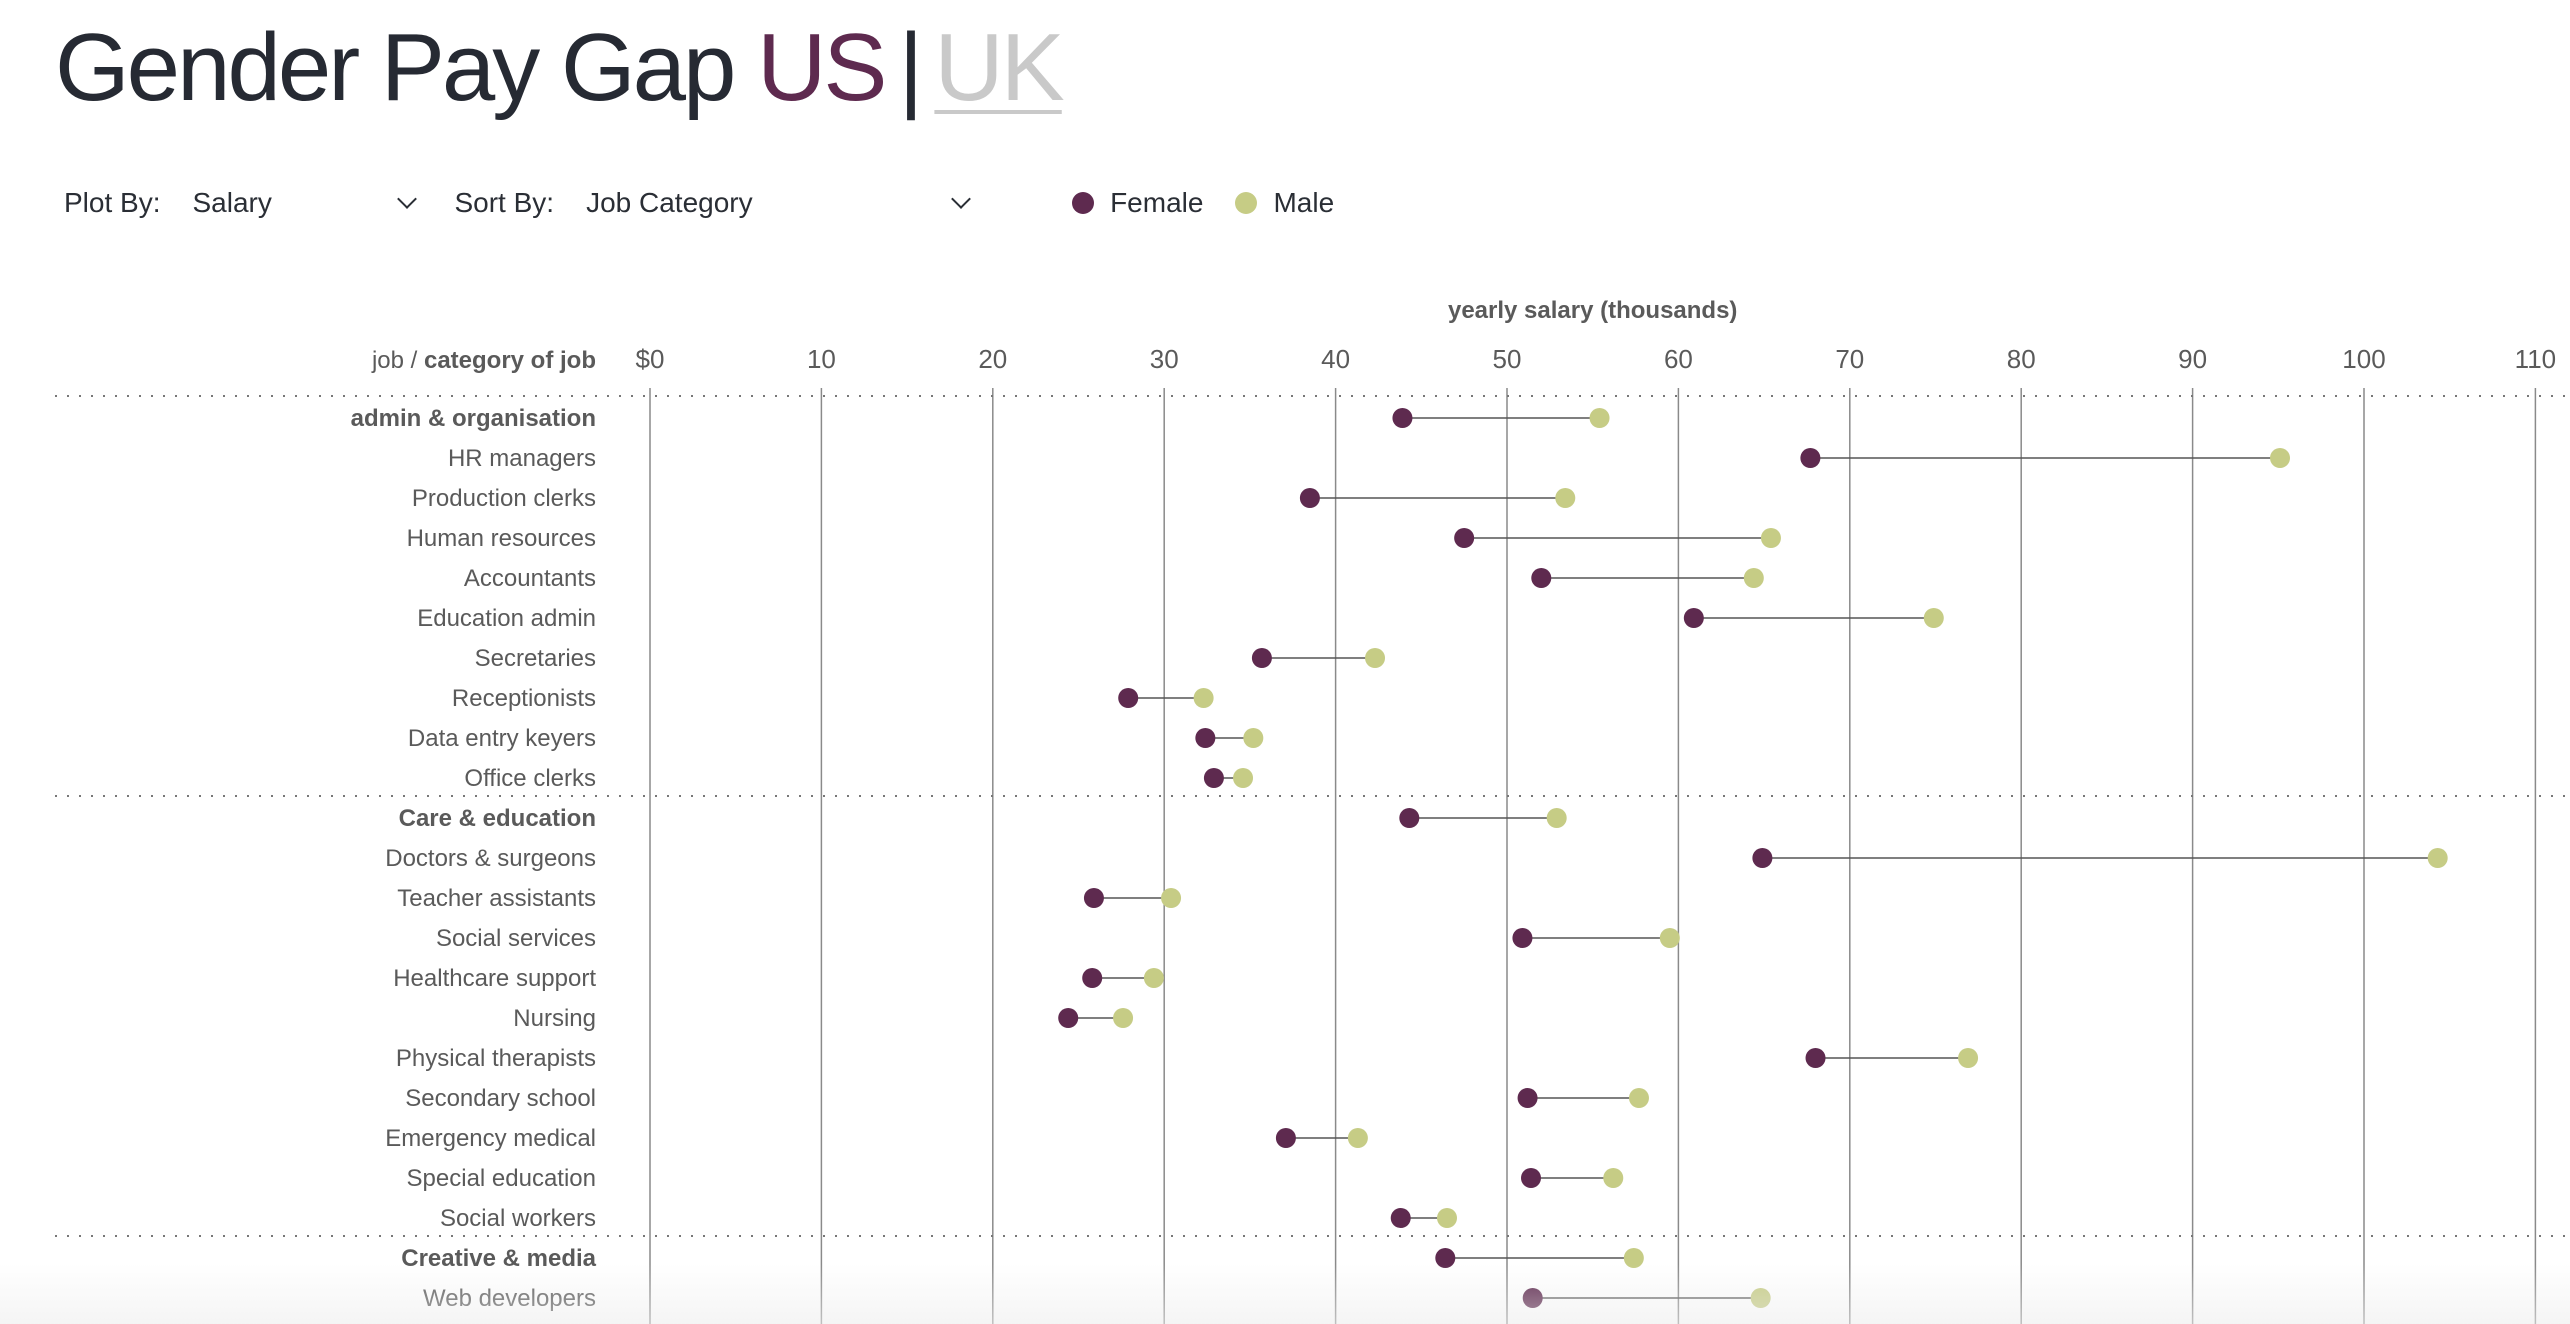 The width and height of the screenshot is (2570, 1324). What do you see at coordinates (999, 67) in the screenshot?
I see `title-uk-link: UK` at bounding box center [999, 67].